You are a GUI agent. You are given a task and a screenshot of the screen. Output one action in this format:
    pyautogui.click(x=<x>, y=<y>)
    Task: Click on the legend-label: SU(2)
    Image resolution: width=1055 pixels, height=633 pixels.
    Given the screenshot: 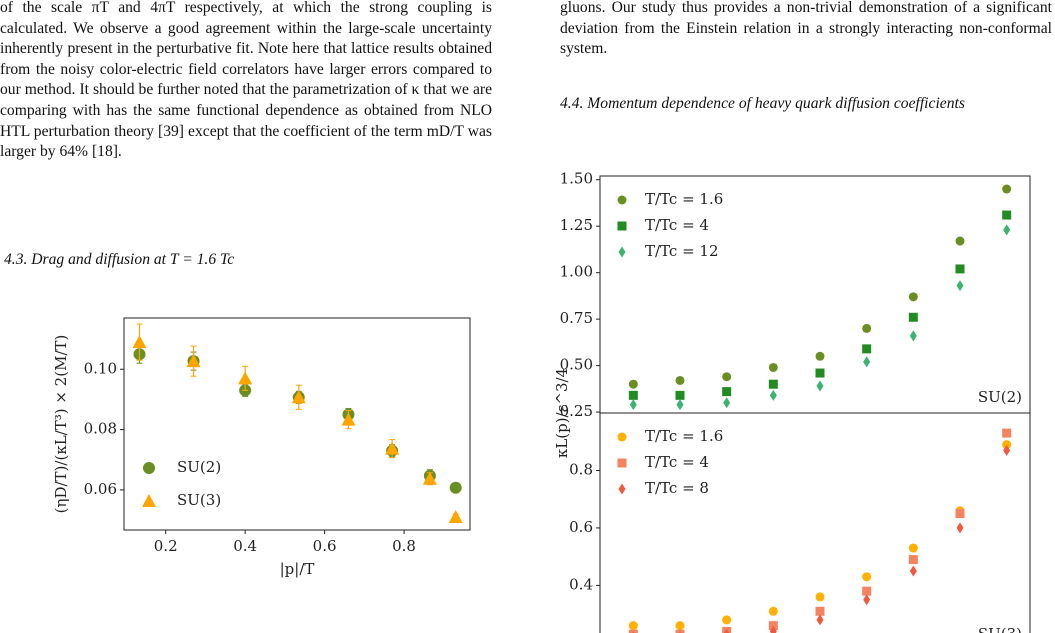 What is the action you would take?
    pyautogui.click(x=199, y=467)
    